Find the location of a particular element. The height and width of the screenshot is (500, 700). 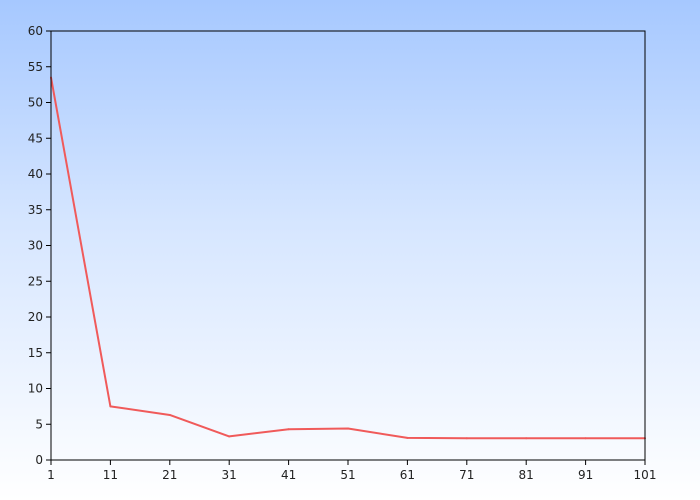

x-tick-label: 61 is located at coordinates (407, 475).